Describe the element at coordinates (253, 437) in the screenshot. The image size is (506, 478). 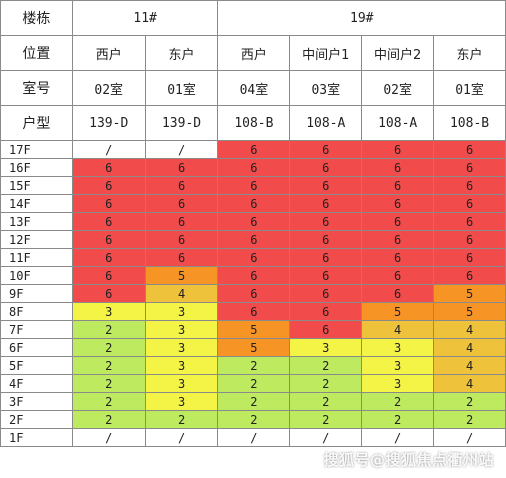
I see `floor-row: 1F / / / / / /` at that location.